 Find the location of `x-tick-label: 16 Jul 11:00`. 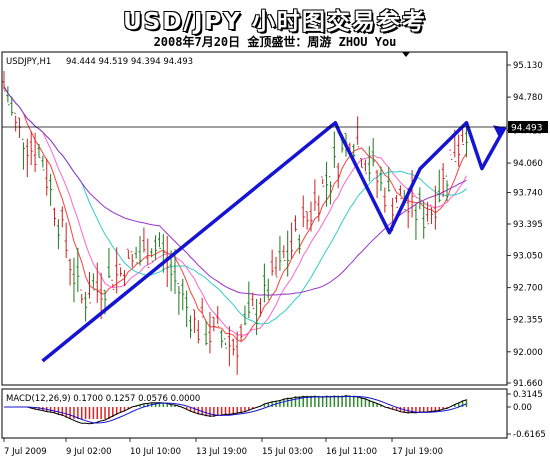

x-tick-label: 16 Jul 11:00 is located at coordinates (351, 452).